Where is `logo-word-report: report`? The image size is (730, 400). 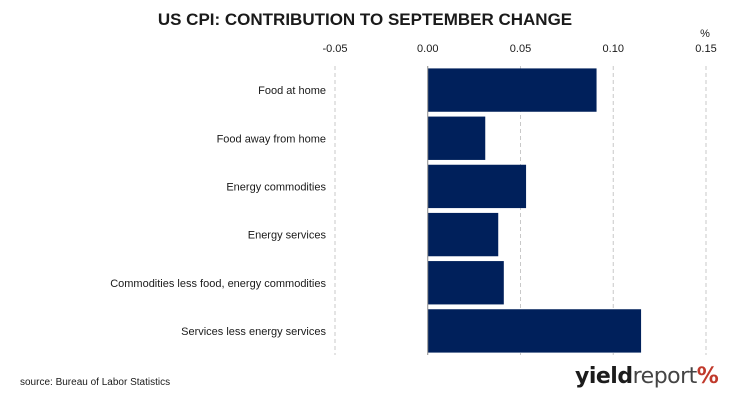
logo-word-report: report is located at coordinates (665, 376).